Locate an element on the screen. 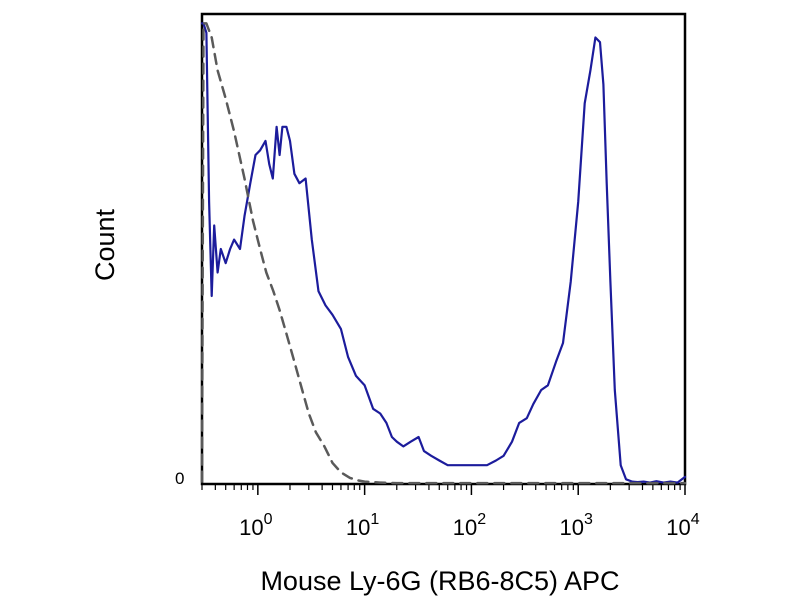  y-zero-label: 0 is located at coordinates (179, 478).